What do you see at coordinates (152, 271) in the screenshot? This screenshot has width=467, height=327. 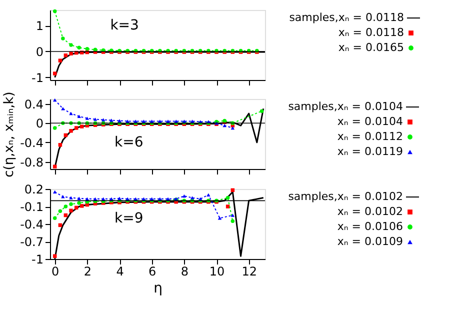 I see `x-tick-label: 6` at bounding box center [152, 271].